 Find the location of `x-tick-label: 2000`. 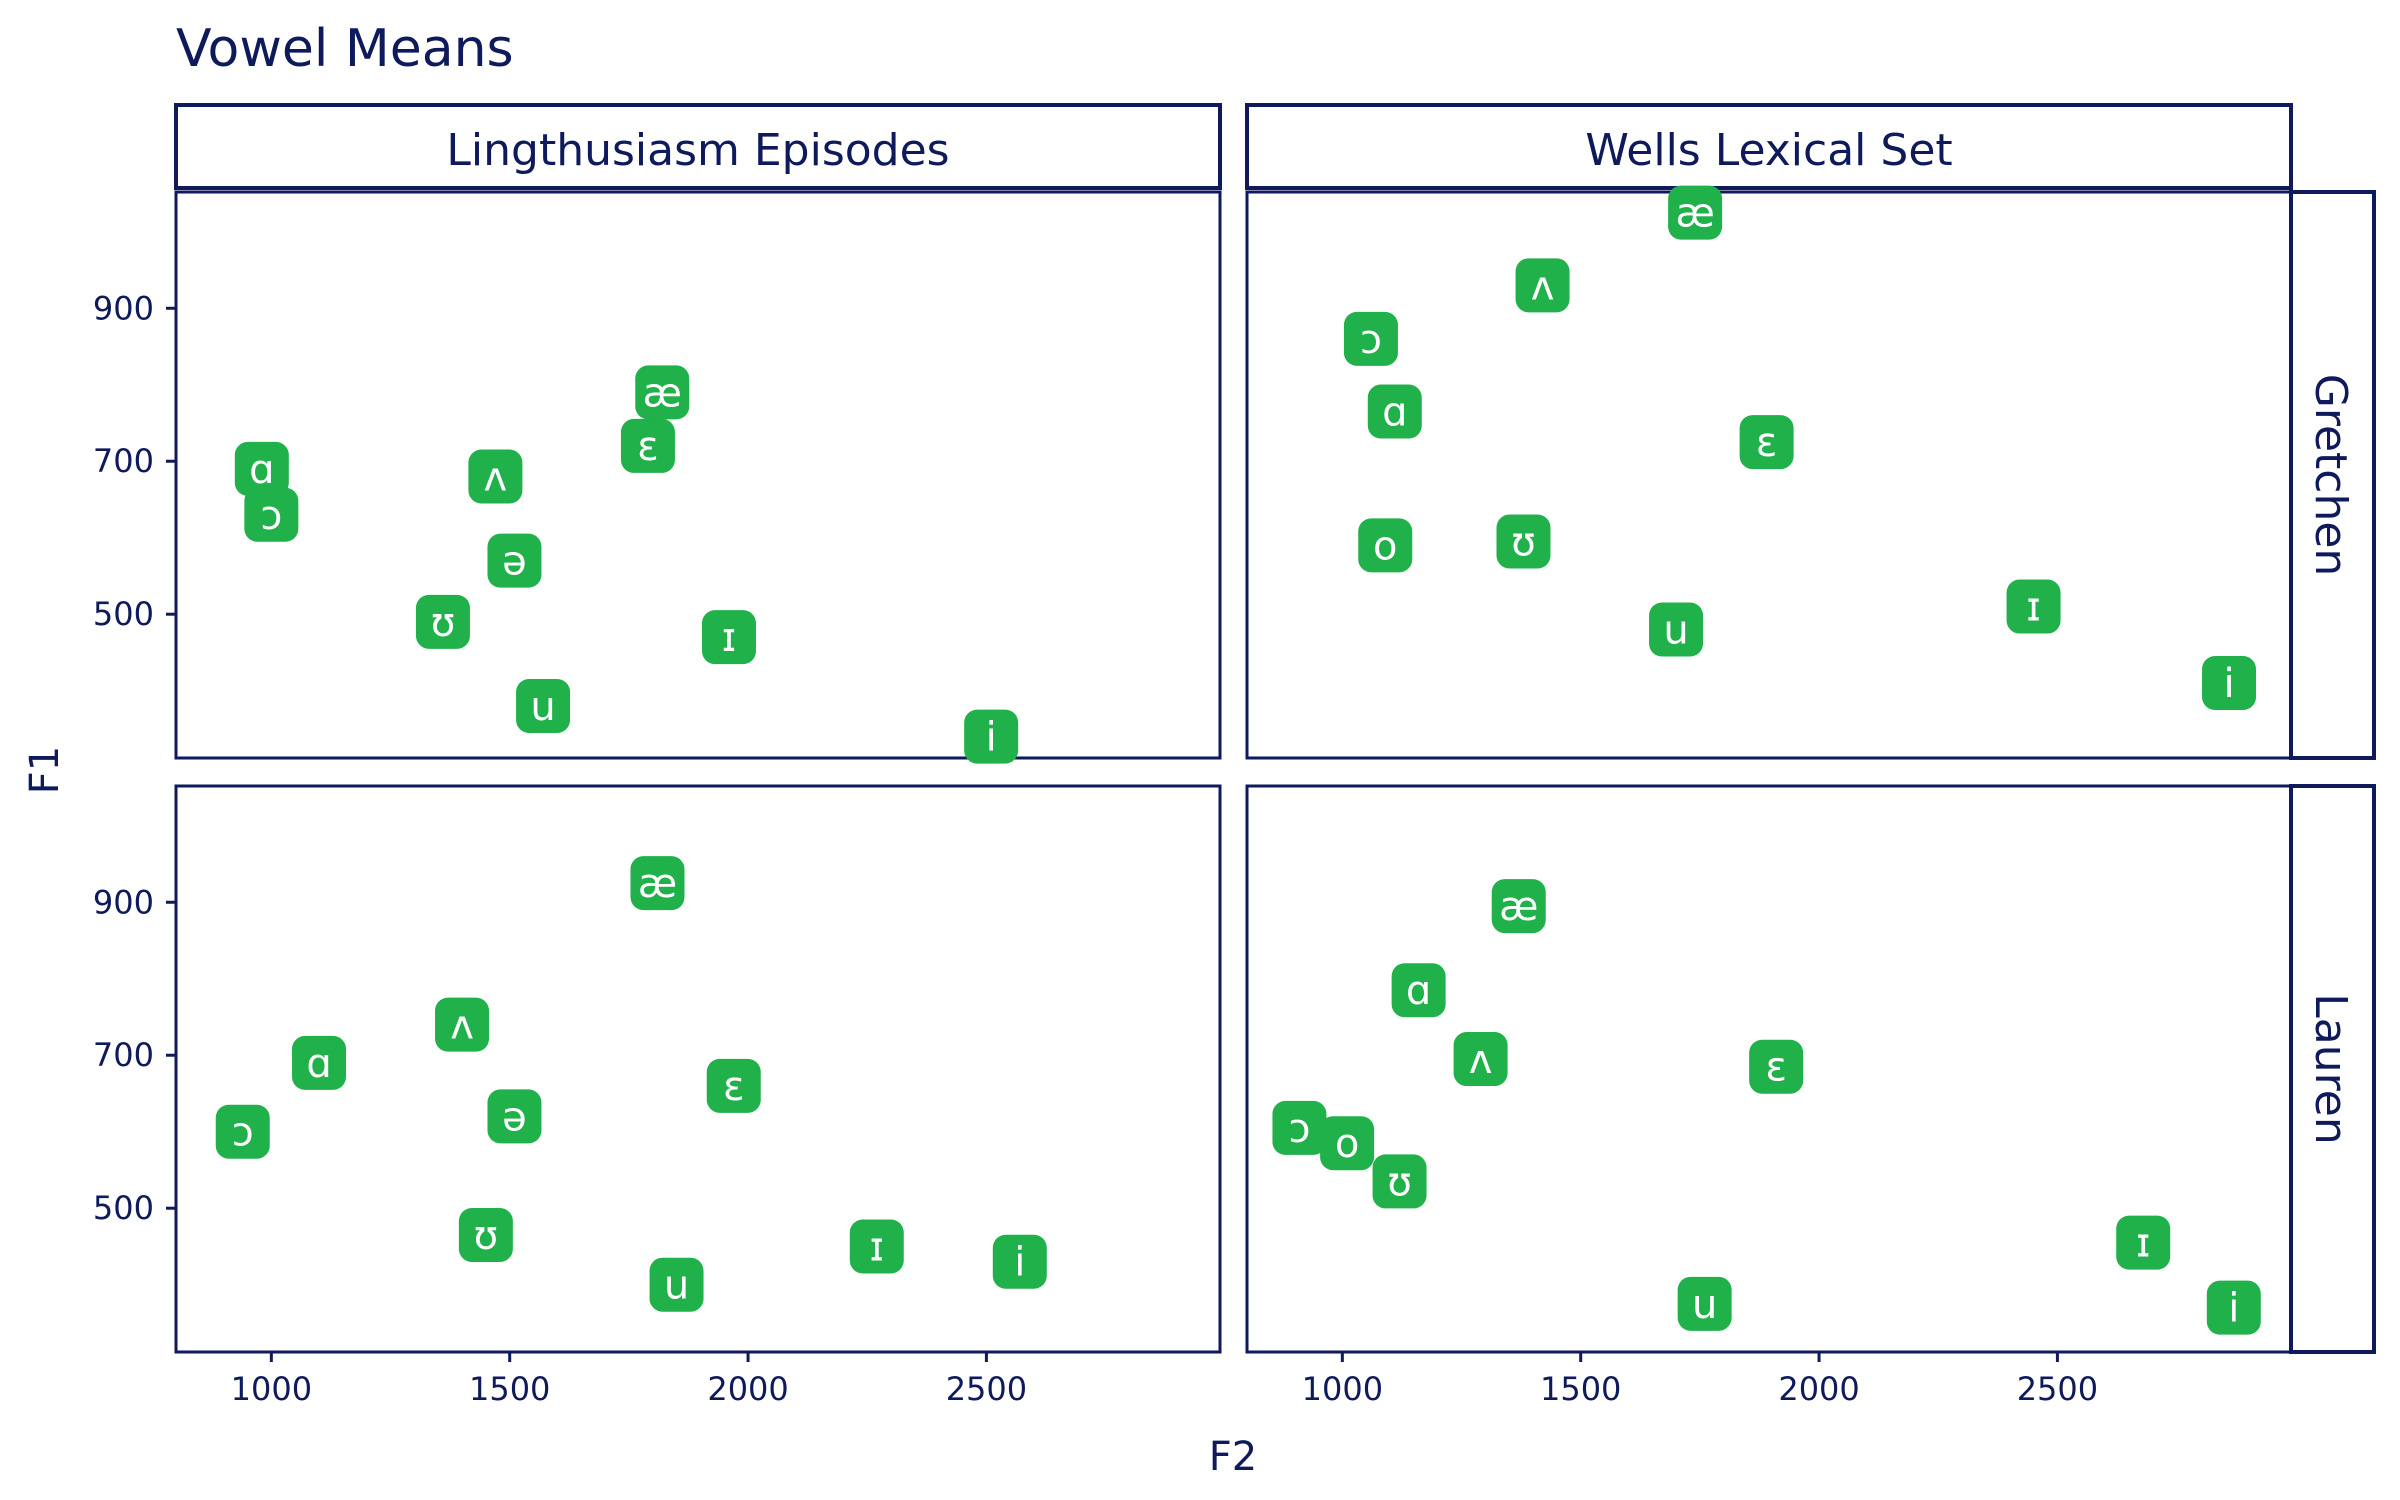

x-tick-label: 2000 is located at coordinates (1818, 1389).